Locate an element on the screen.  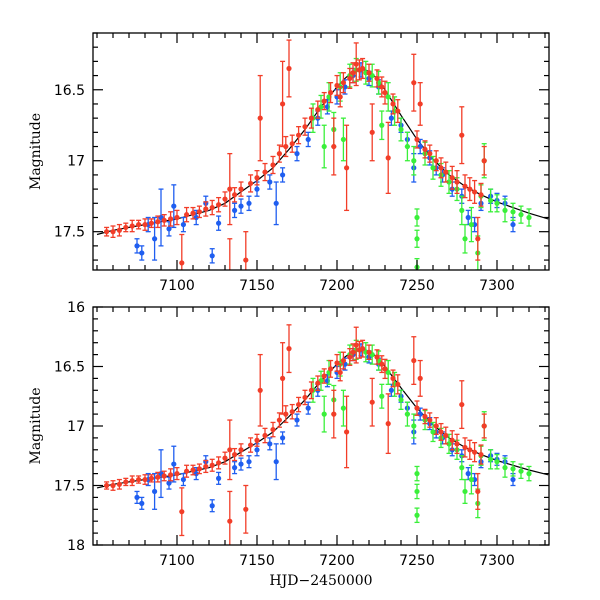
y-axis-label: Magnitude is located at coordinates (36, 425).